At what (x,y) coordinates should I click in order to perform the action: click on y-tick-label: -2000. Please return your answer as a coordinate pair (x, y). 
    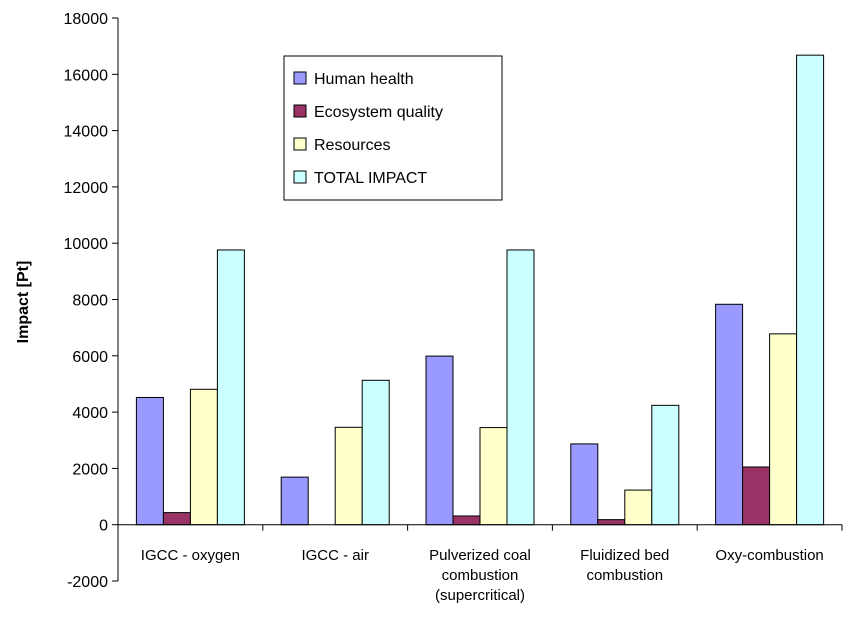
    Looking at the image, I should click on (87, 582).